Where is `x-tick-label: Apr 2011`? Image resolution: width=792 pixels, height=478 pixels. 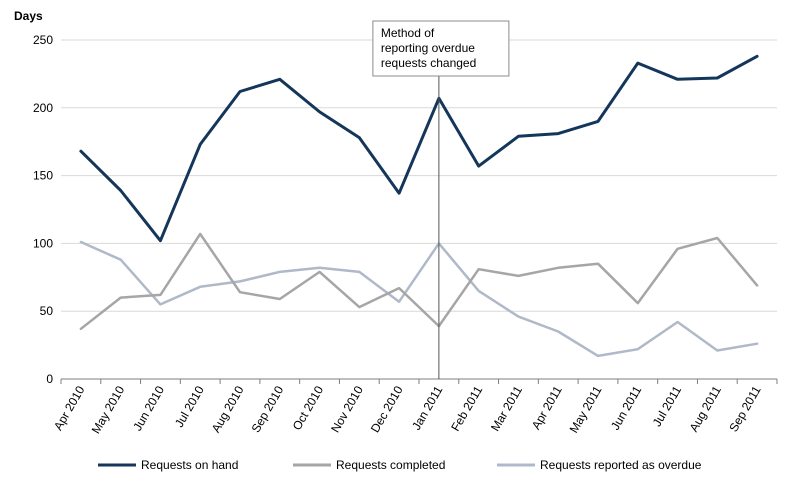
x-tick-label: Apr 2011 is located at coordinates (547, 407).